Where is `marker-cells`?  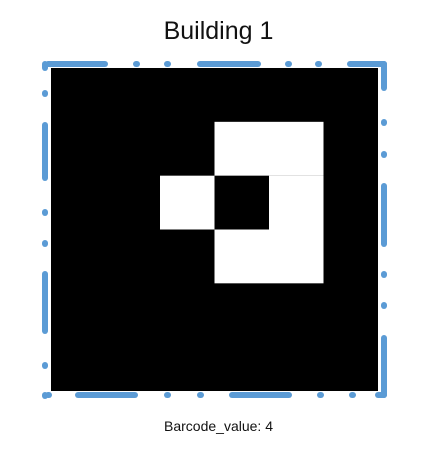 marker-cells is located at coordinates (242, 202).